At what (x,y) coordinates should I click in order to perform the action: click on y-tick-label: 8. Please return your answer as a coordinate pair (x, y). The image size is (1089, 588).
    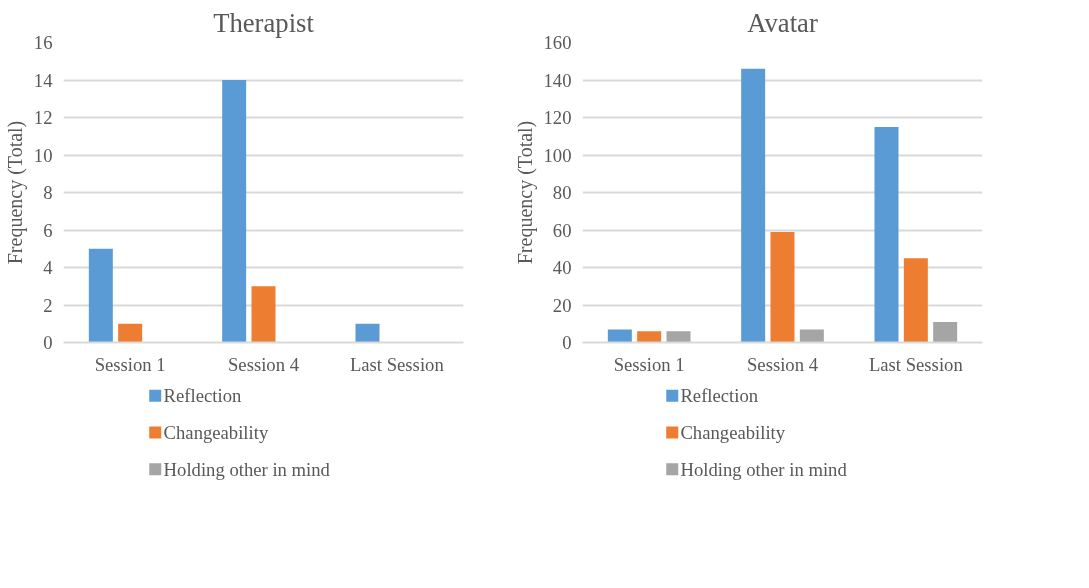
    Looking at the image, I should click on (48, 192).